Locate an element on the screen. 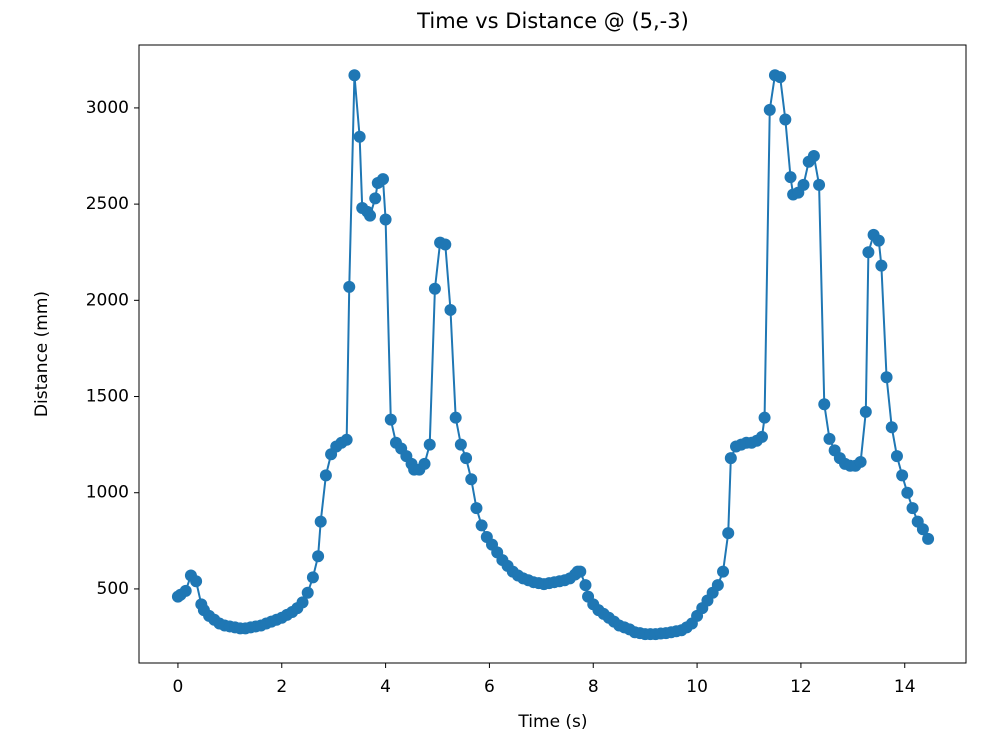 The height and width of the screenshot is (755, 987). x-tick-label: 6 is located at coordinates (489, 687).